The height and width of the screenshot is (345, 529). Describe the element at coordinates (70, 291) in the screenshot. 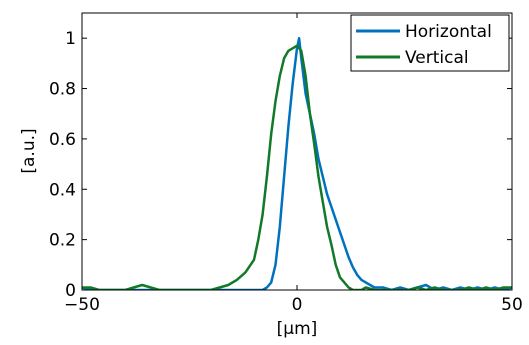

I see `y-tick-label: 0` at that location.